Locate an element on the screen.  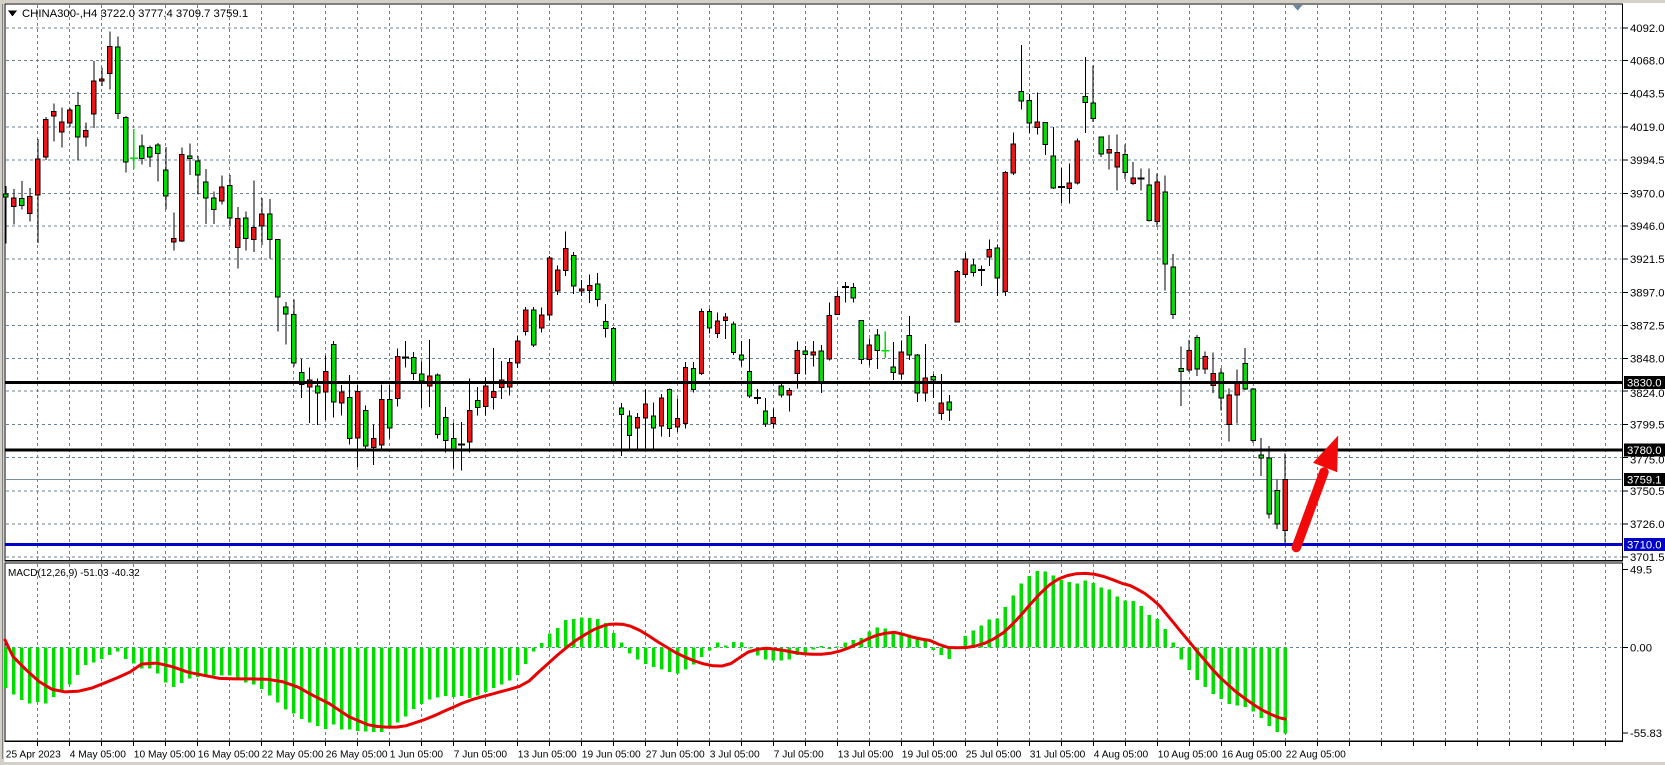
svg-text: 19 Jun 05:00 is located at coordinates (611, 755).